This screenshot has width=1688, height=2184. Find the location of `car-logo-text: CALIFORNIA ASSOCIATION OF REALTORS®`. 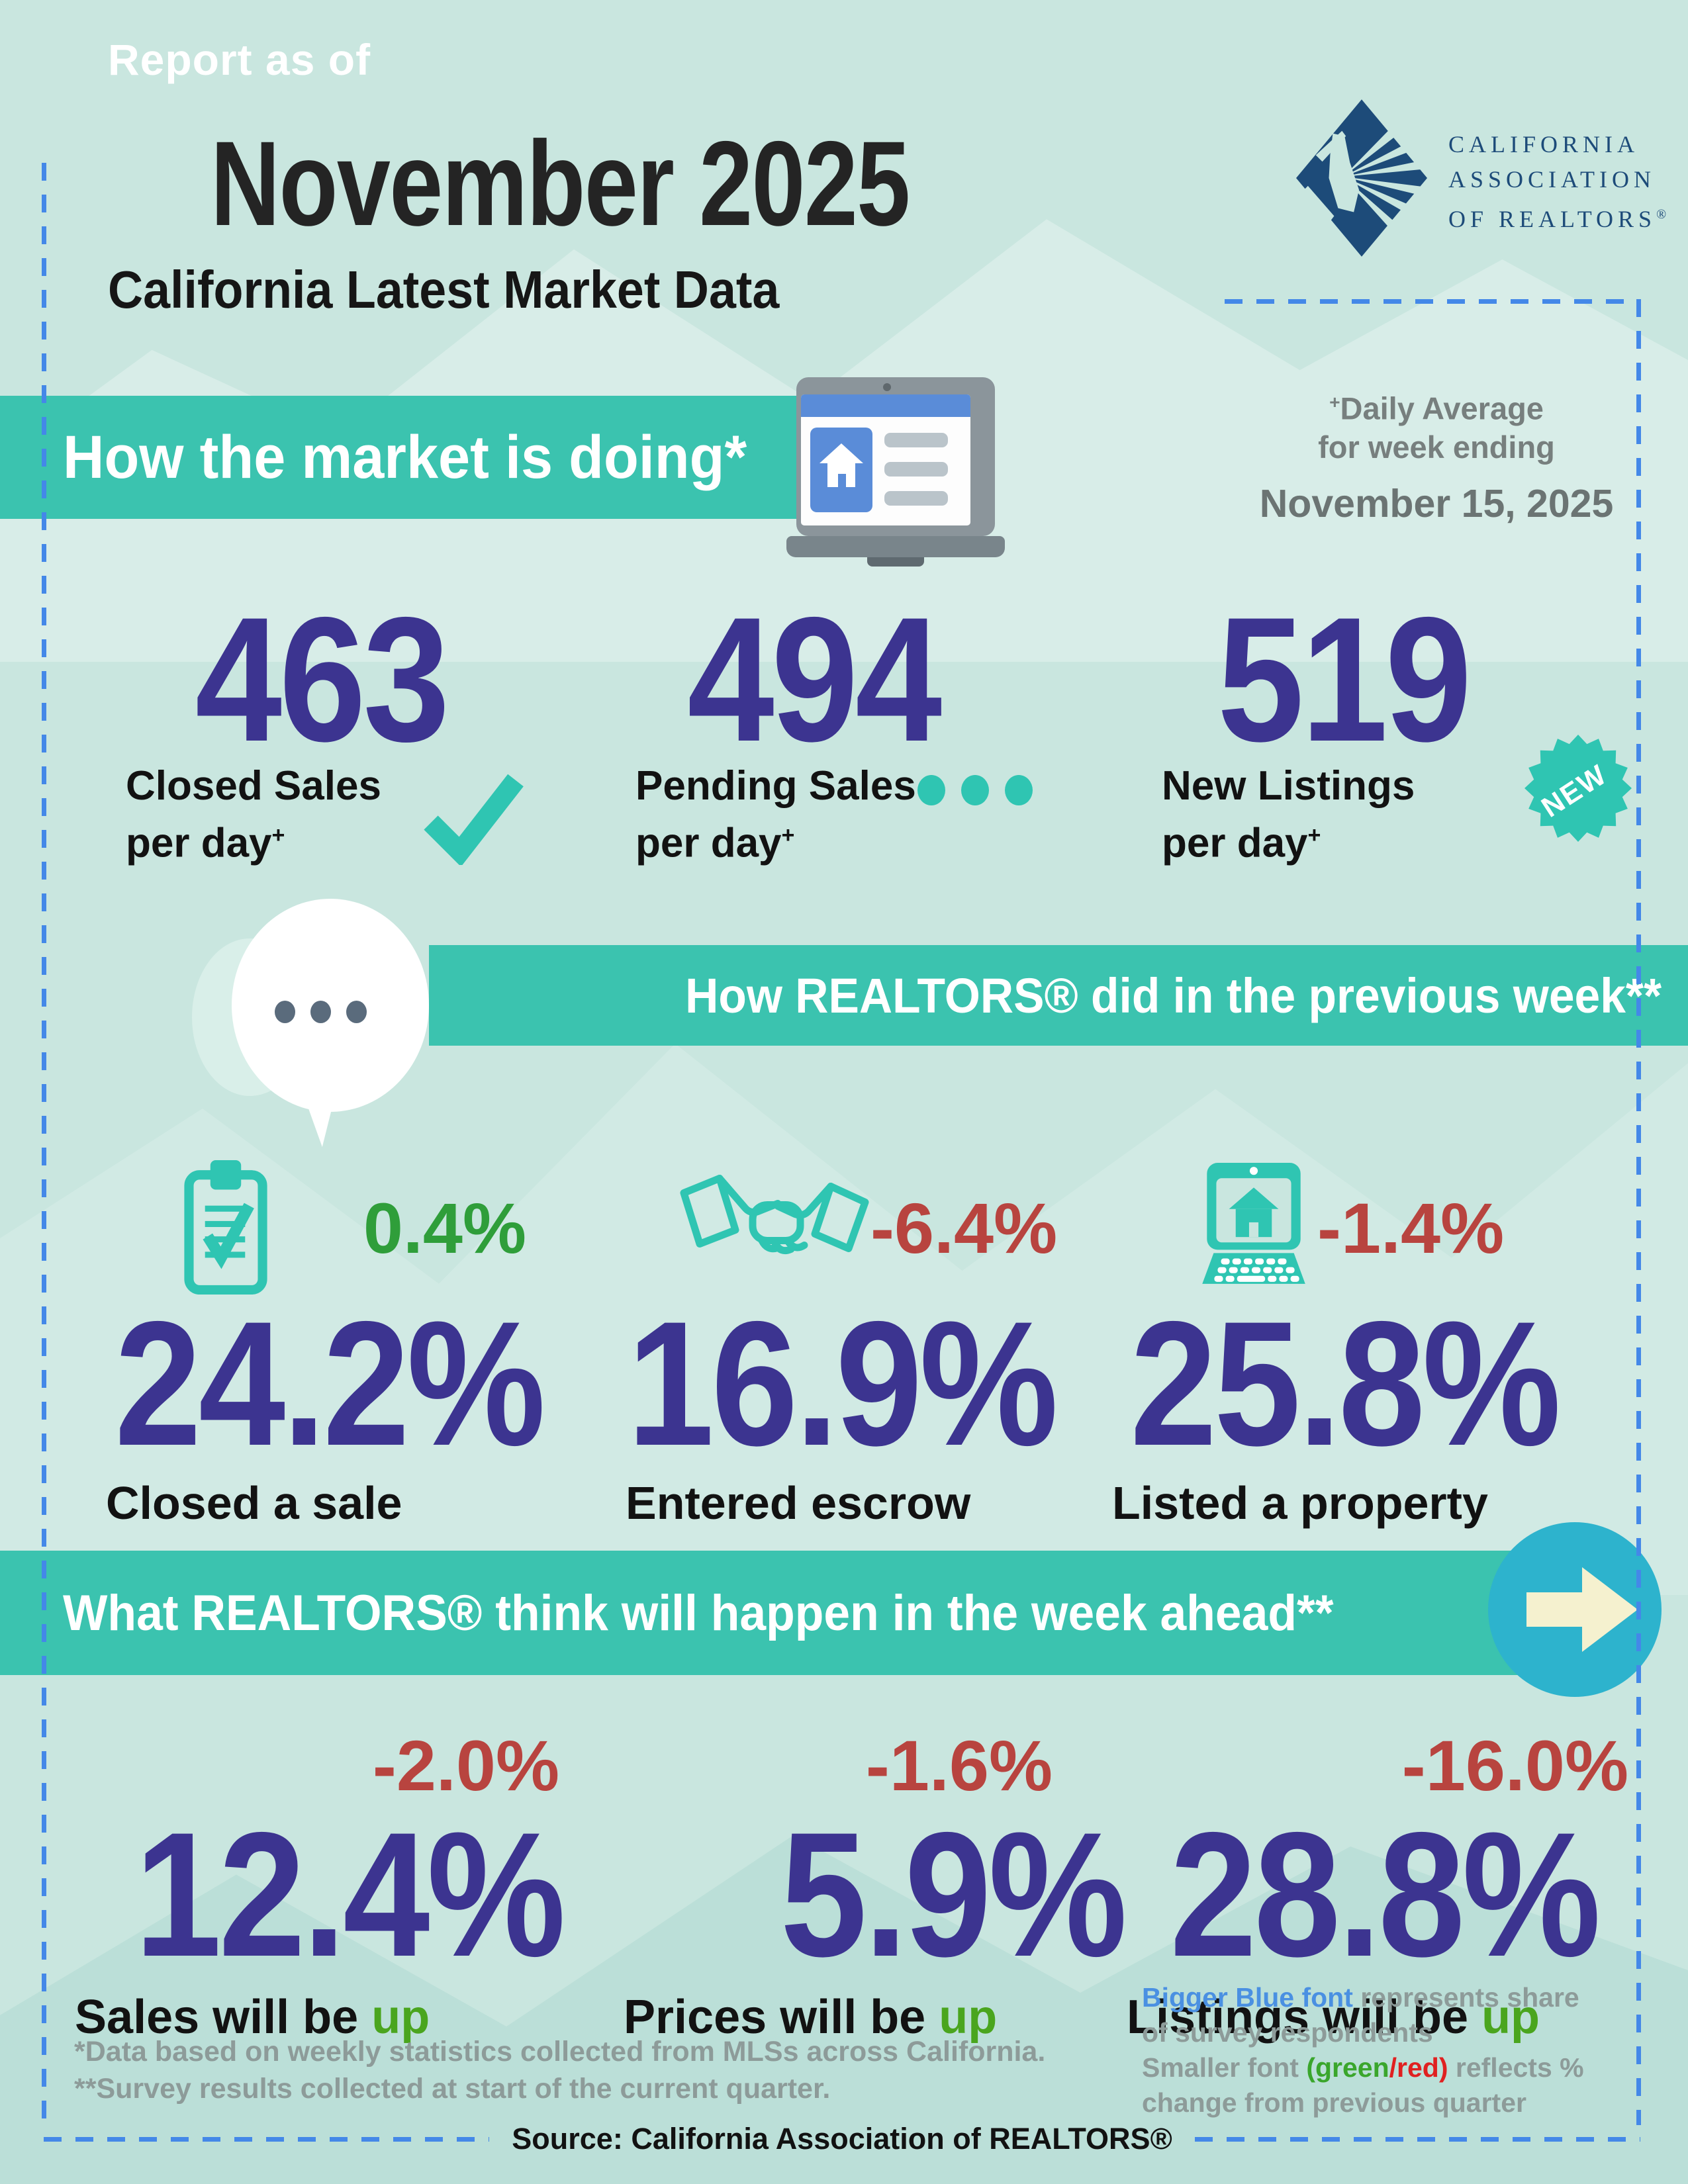

car-logo-text: CALIFORNIA ASSOCIATION OF REALTORS® is located at coordinates (1559, 168).